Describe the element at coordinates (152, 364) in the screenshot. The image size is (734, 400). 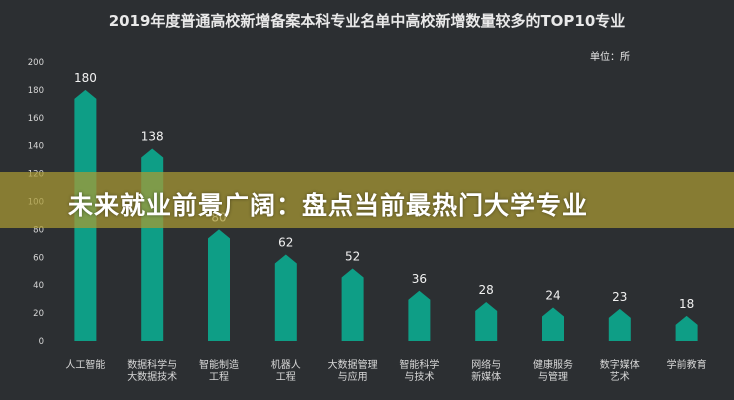
I see `x-tick-label: 数据科学与` at that location.